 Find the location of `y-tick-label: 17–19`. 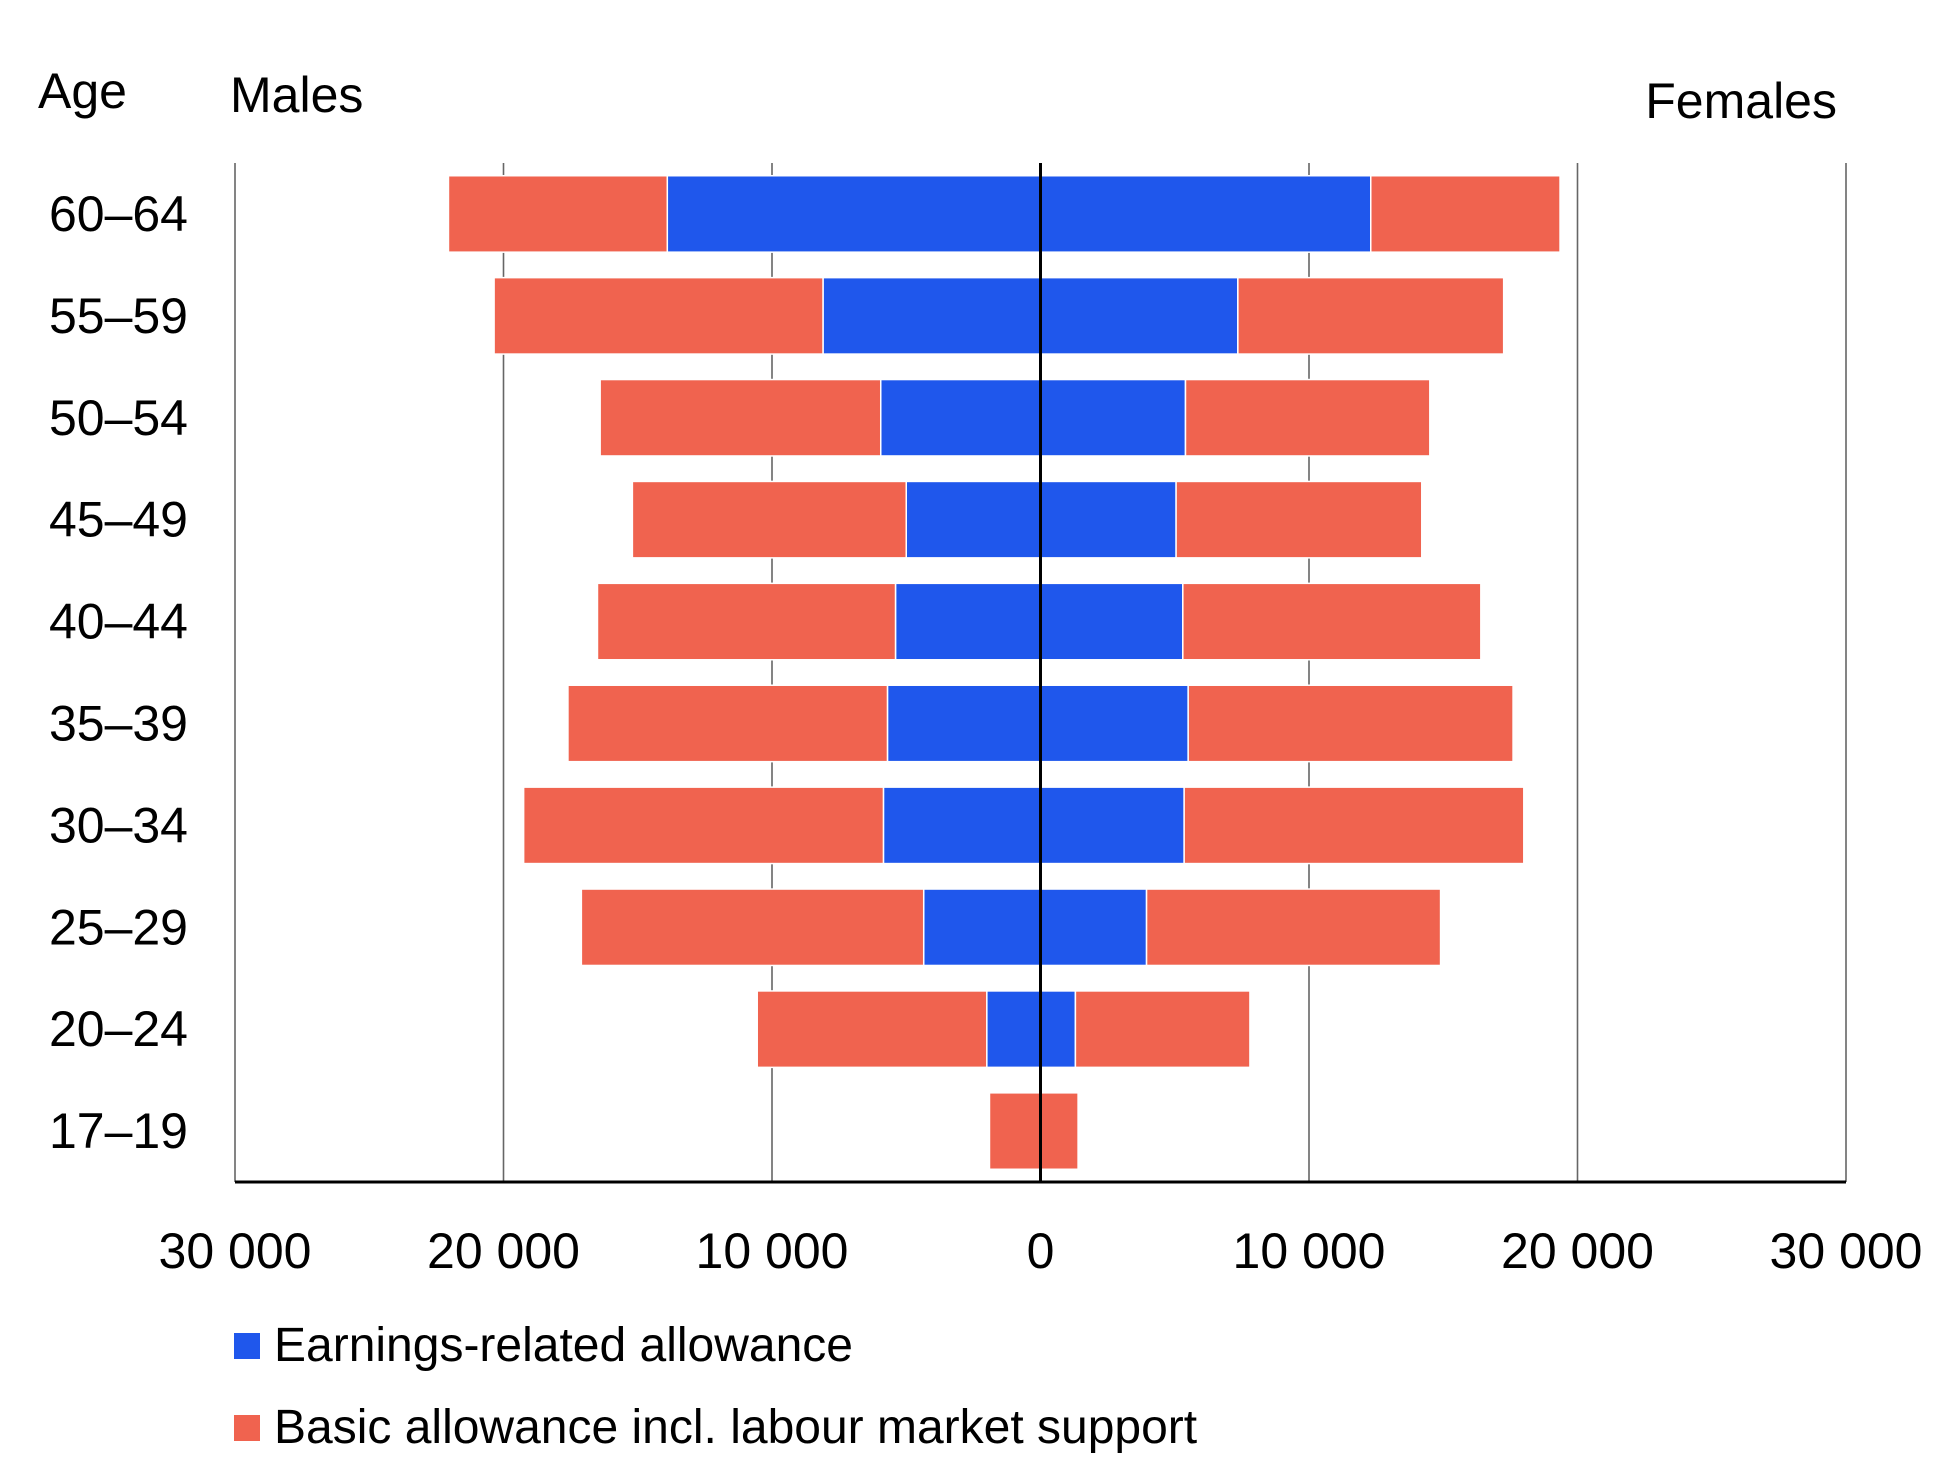

y-tick-label: 17–19 is located at coordinates (118, 1131).